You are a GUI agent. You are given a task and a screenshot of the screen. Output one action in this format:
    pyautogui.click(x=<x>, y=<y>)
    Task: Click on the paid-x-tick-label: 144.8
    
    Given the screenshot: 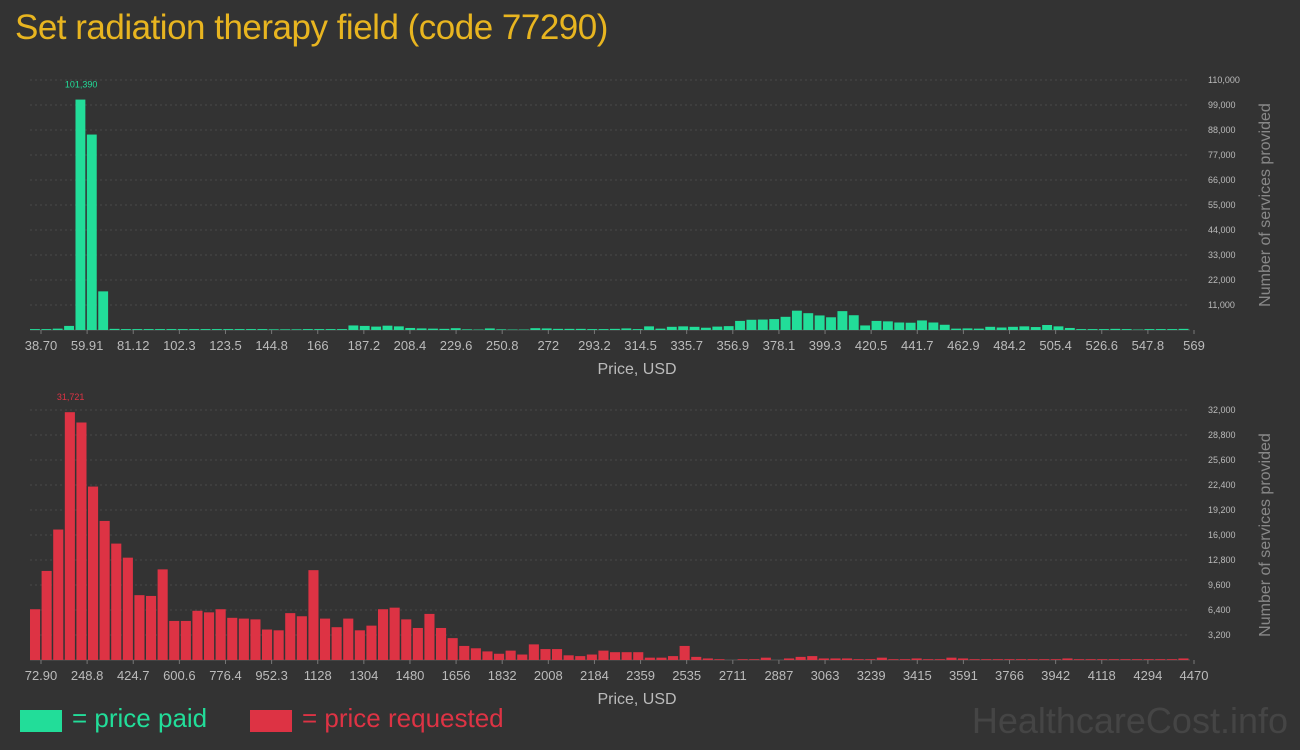 What is the action you would take?
    pyautogui.click(x=271, y=345)
    